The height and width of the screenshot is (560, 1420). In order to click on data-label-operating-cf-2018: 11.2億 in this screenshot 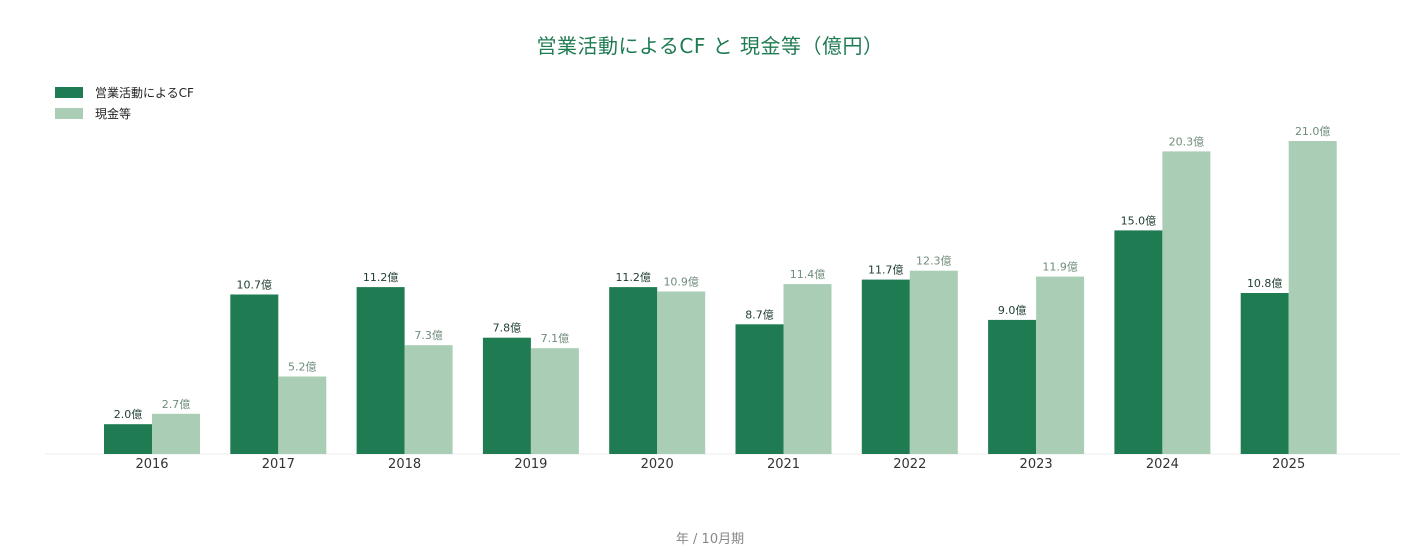, I will do `click(381, 277)`.